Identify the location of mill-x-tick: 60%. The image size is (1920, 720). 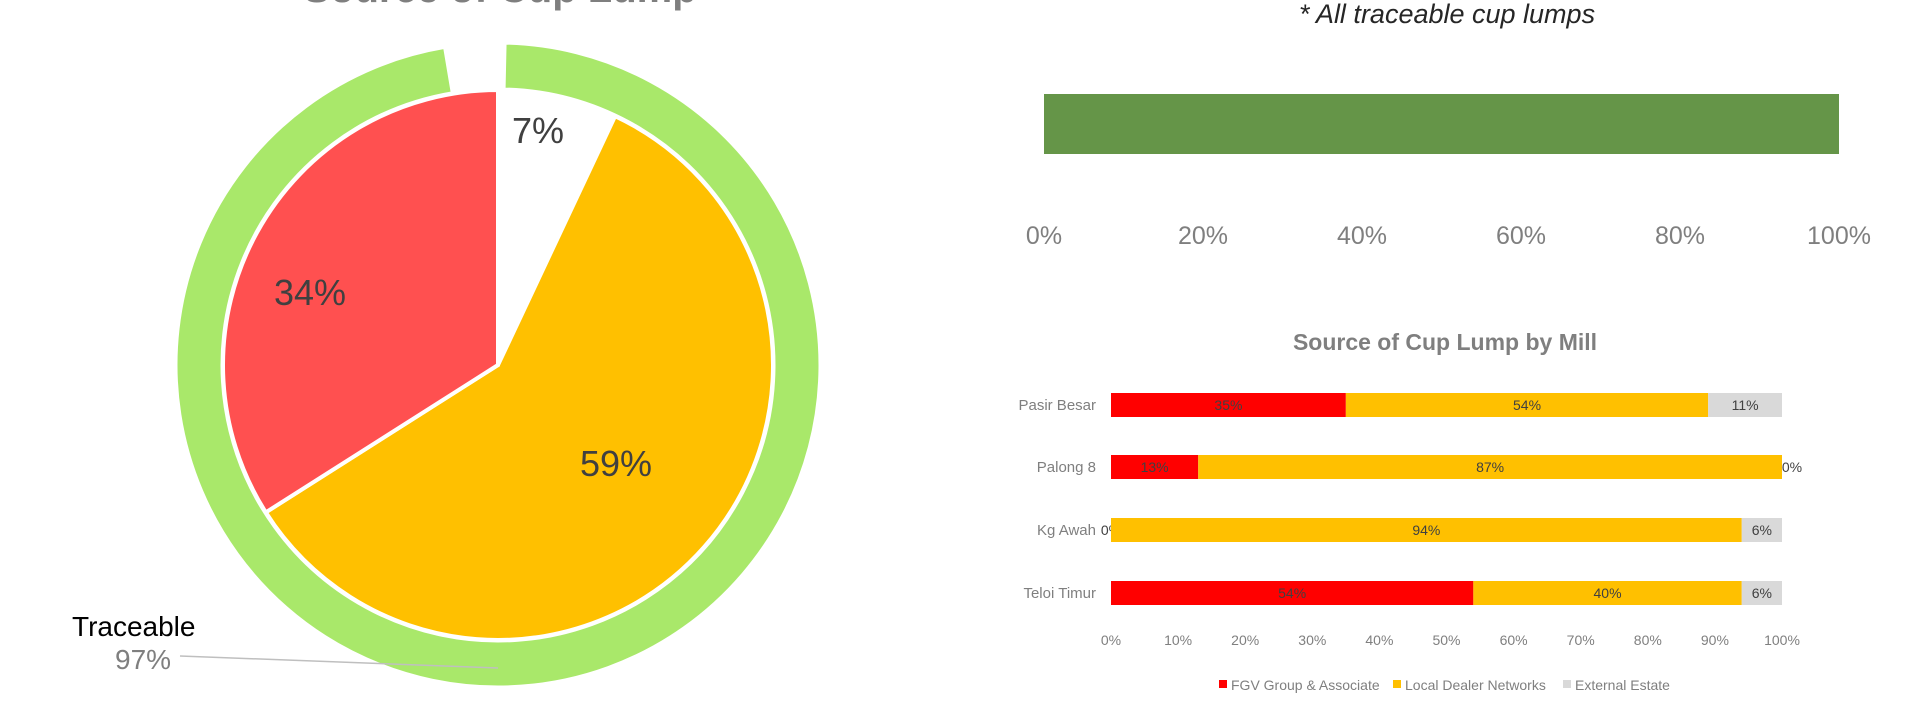
(1514, 640).